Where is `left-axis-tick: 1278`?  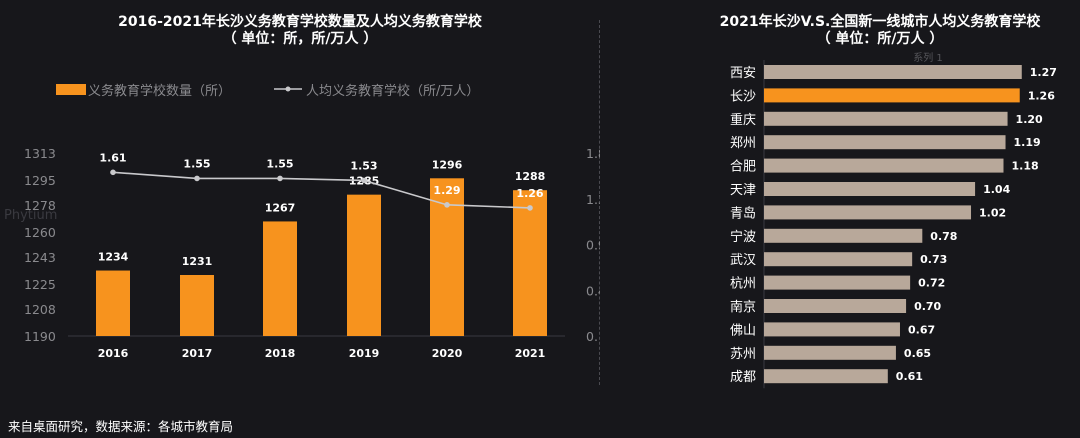
left-axis-tick: 1278 is located at coordinates (40, 205).